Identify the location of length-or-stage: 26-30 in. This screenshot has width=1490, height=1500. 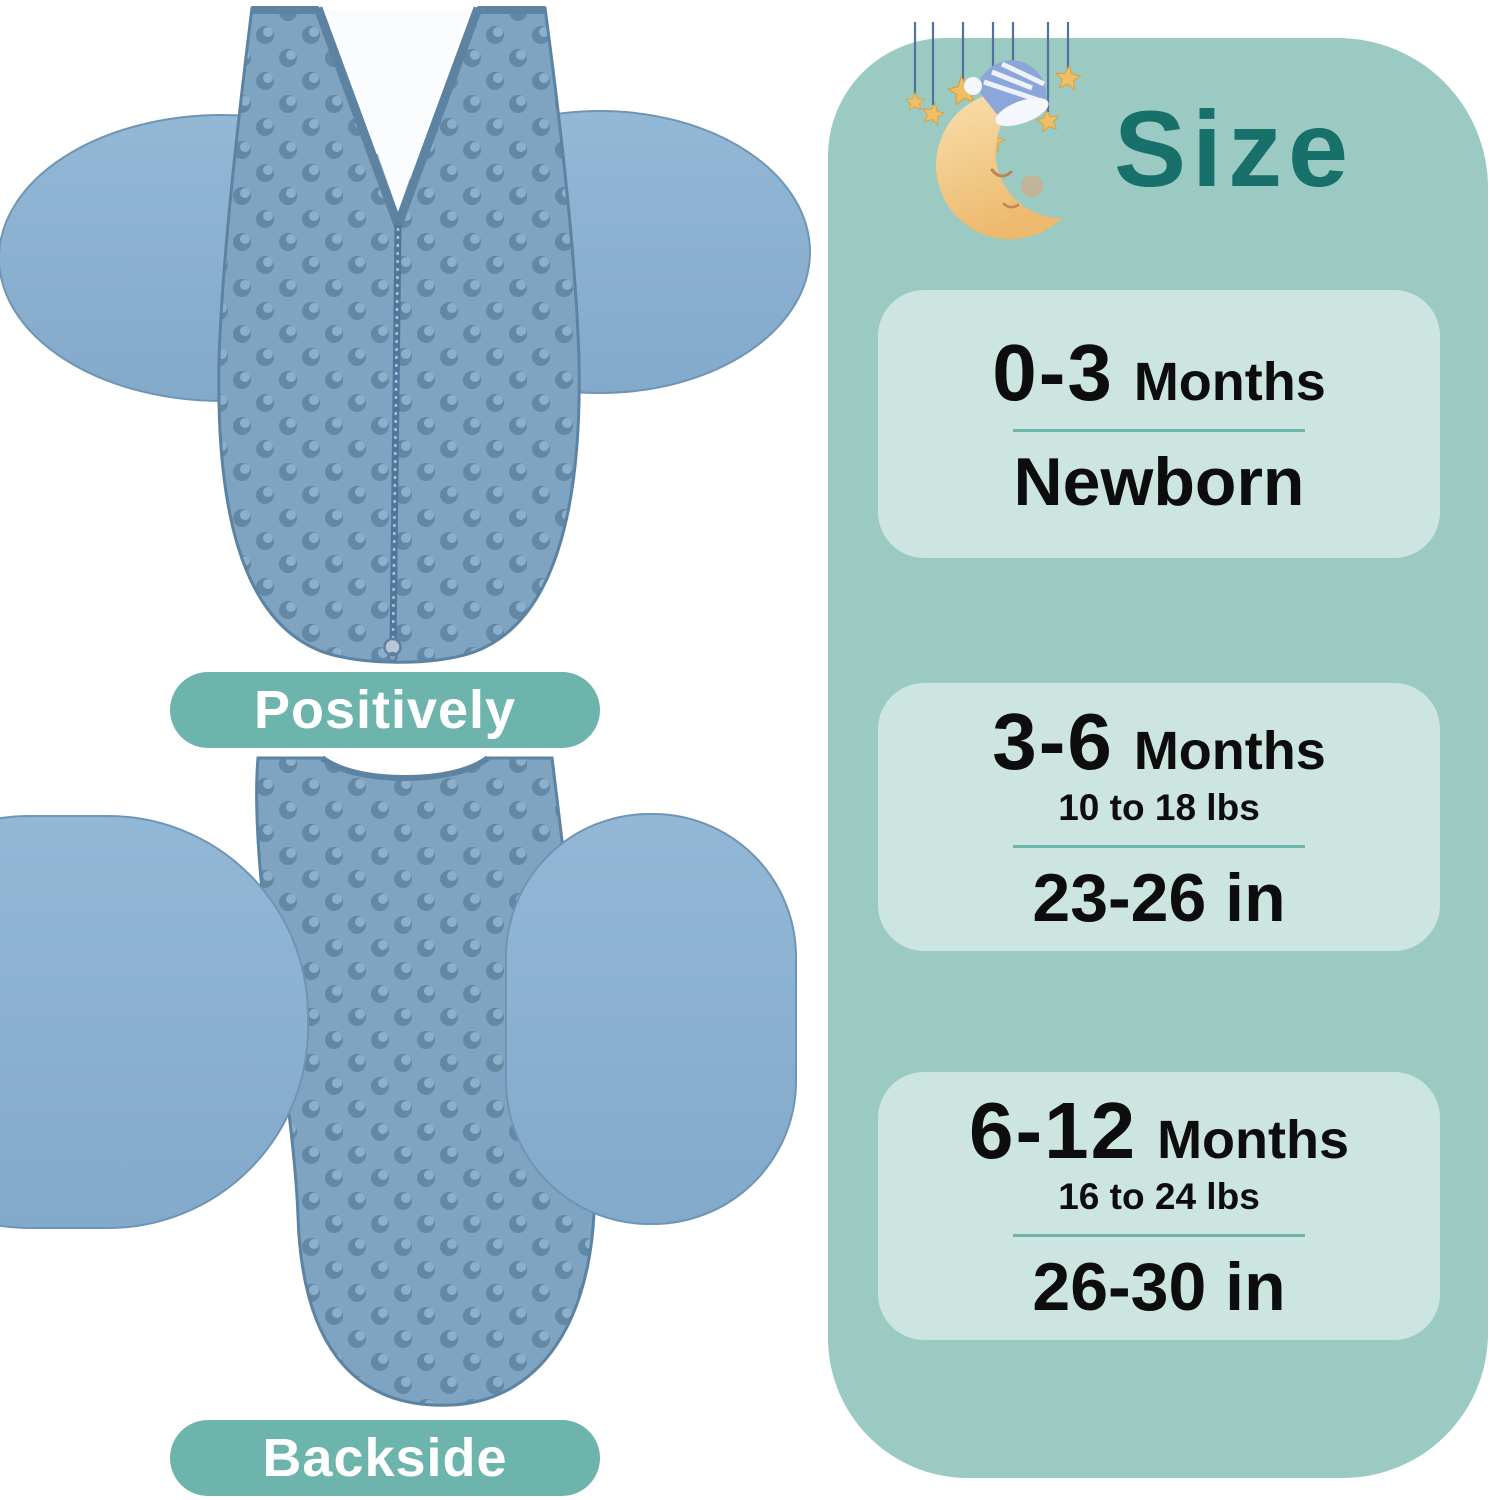
(1159, 1286).